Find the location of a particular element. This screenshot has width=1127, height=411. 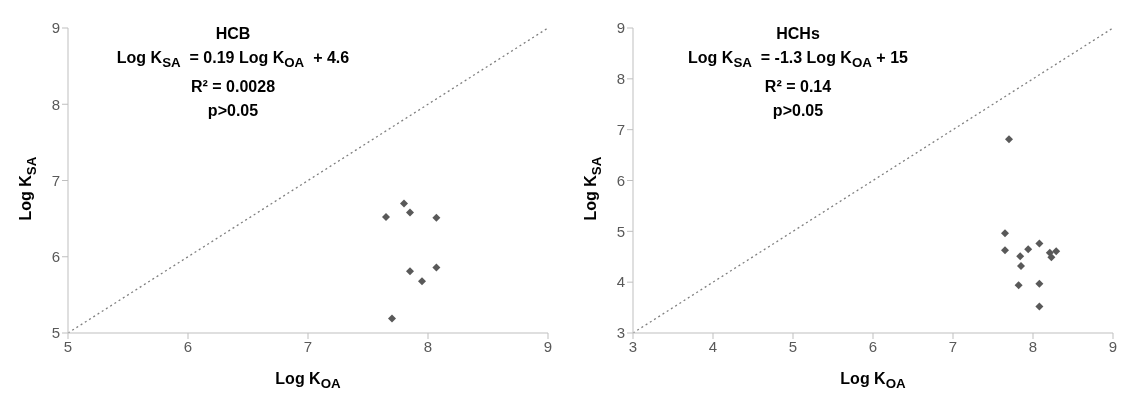

annotation: Log K$_{SA}$ = 0.19 Log K$_{OA}$ + 4.6 is located at coordinates (233, 60).